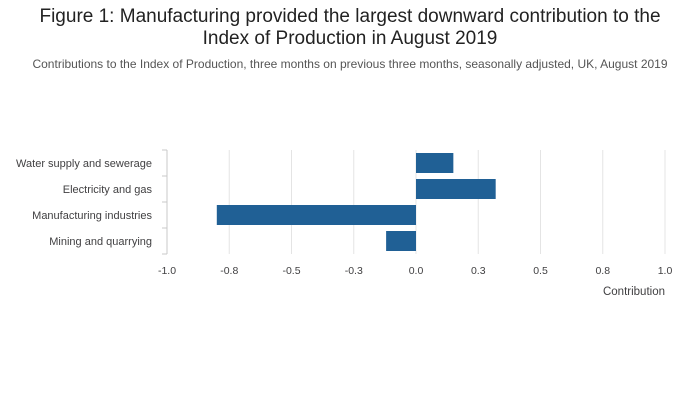  Describe the element at coordinates (291, 271) in the screenshot. I see `x-tick-label: -0.5` at that location.